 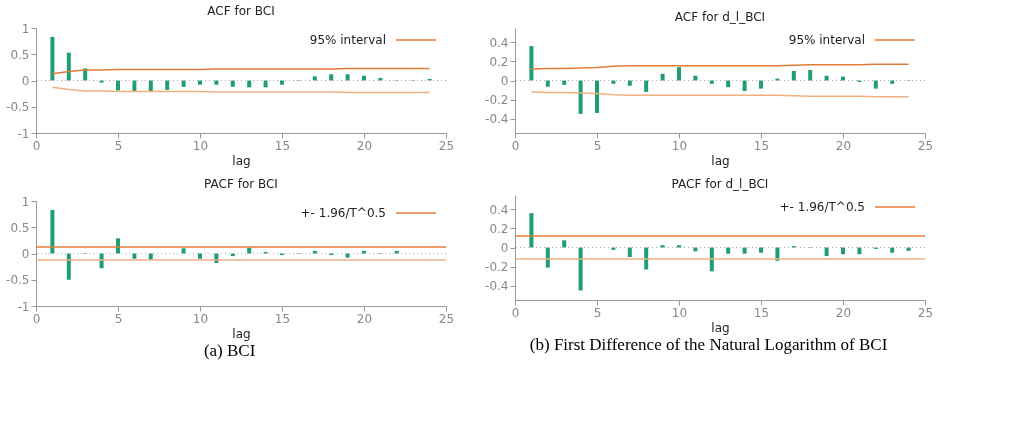 What do you see at coordinates (720, 184) in the screenshot?
I see `chart-title: PACF for d_l_BCI` at bounding box center [720, 184].